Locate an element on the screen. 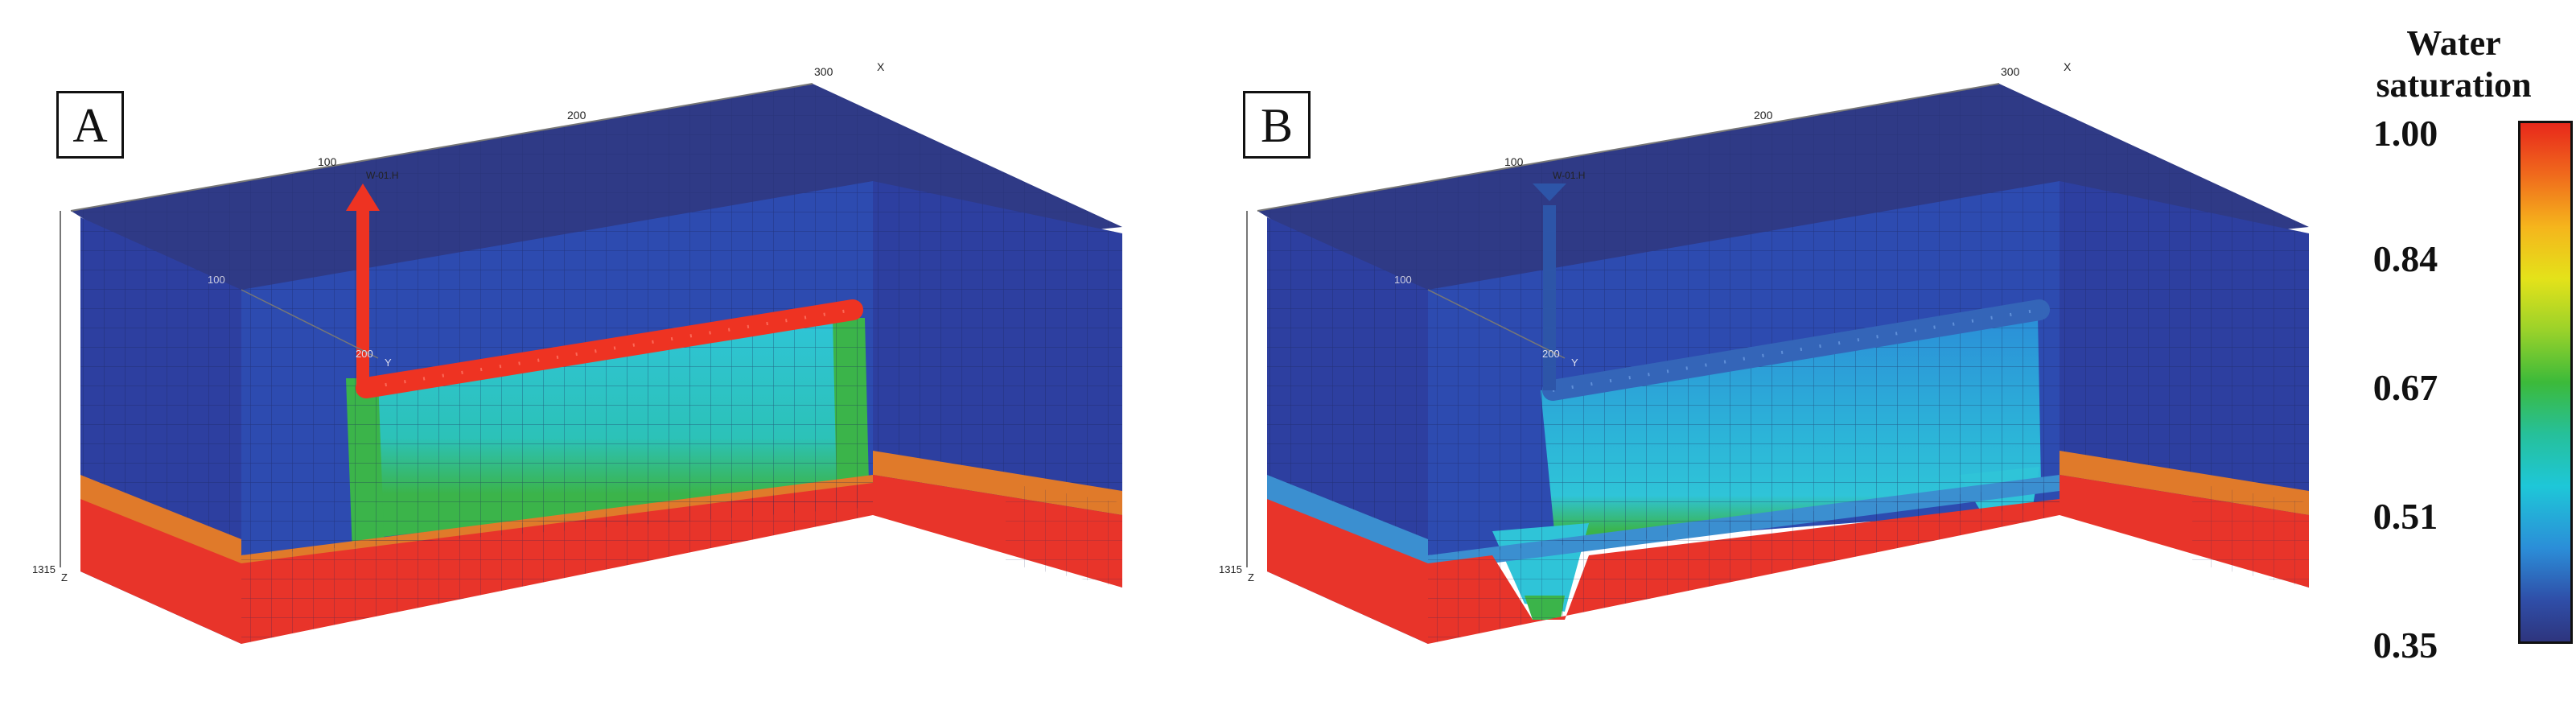 The width and height of the screenshot is (2576, 701). legend-tick-min: 0.35 is located at coordinates (2405, 645).